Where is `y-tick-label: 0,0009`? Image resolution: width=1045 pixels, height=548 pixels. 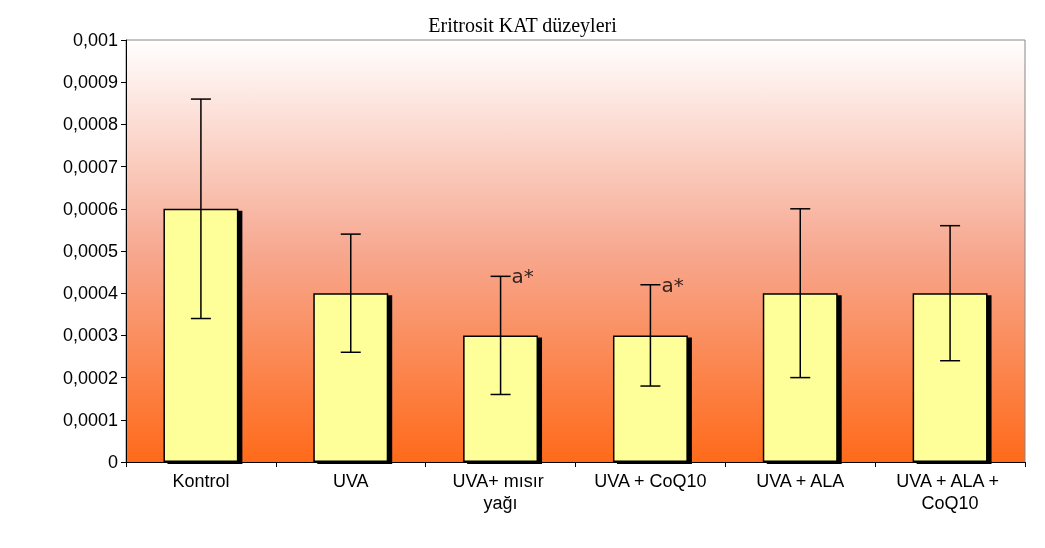
y-tick-label: 0,0009 is located at coordinates (90, 82).